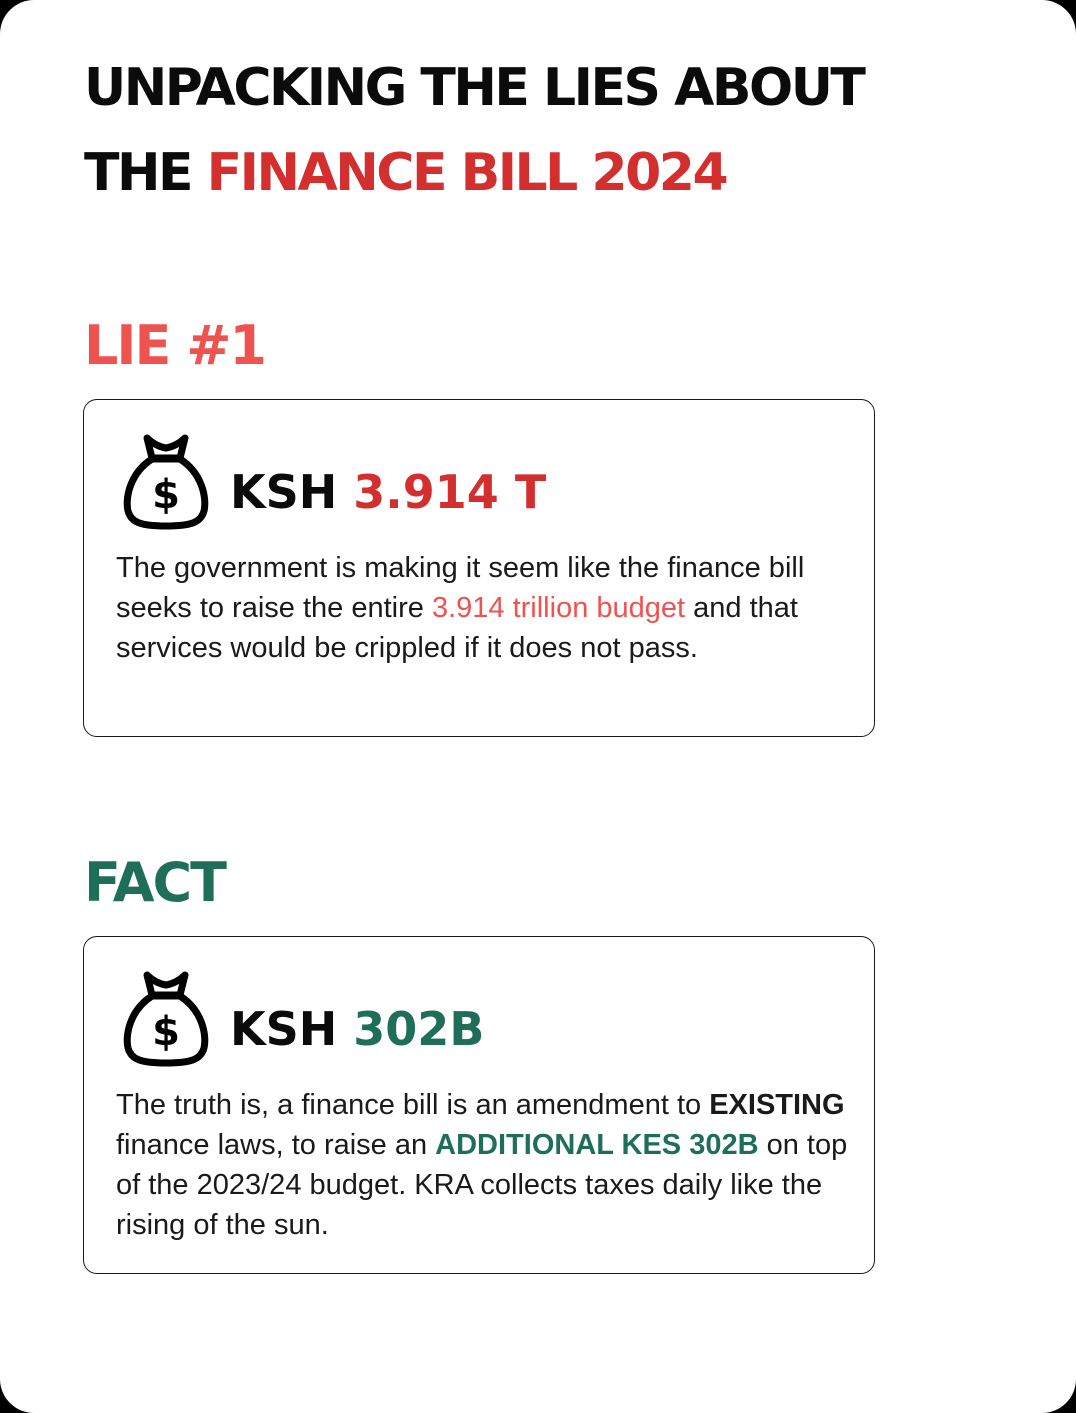  Describe the element at coordinates (419, 1029) in the screenshot. I see `fact-amount-value: 302B` at that location.